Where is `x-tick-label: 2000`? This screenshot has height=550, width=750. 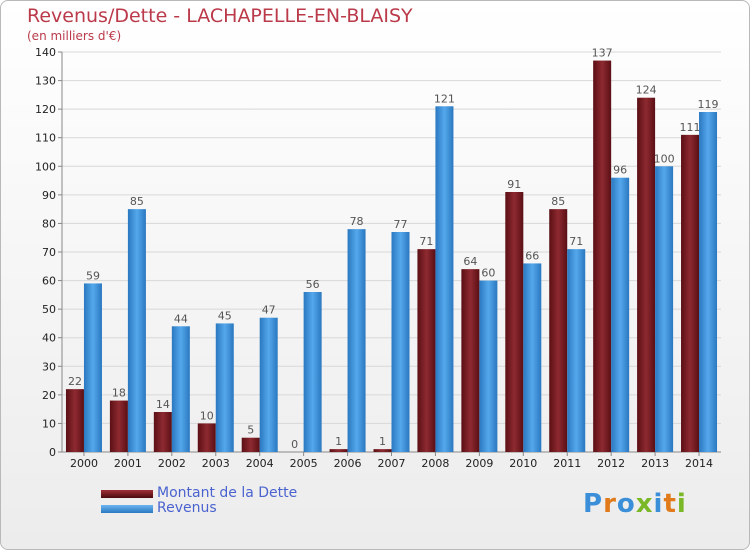
x-tick-label: 2000 is located at coordinates (84, 463).